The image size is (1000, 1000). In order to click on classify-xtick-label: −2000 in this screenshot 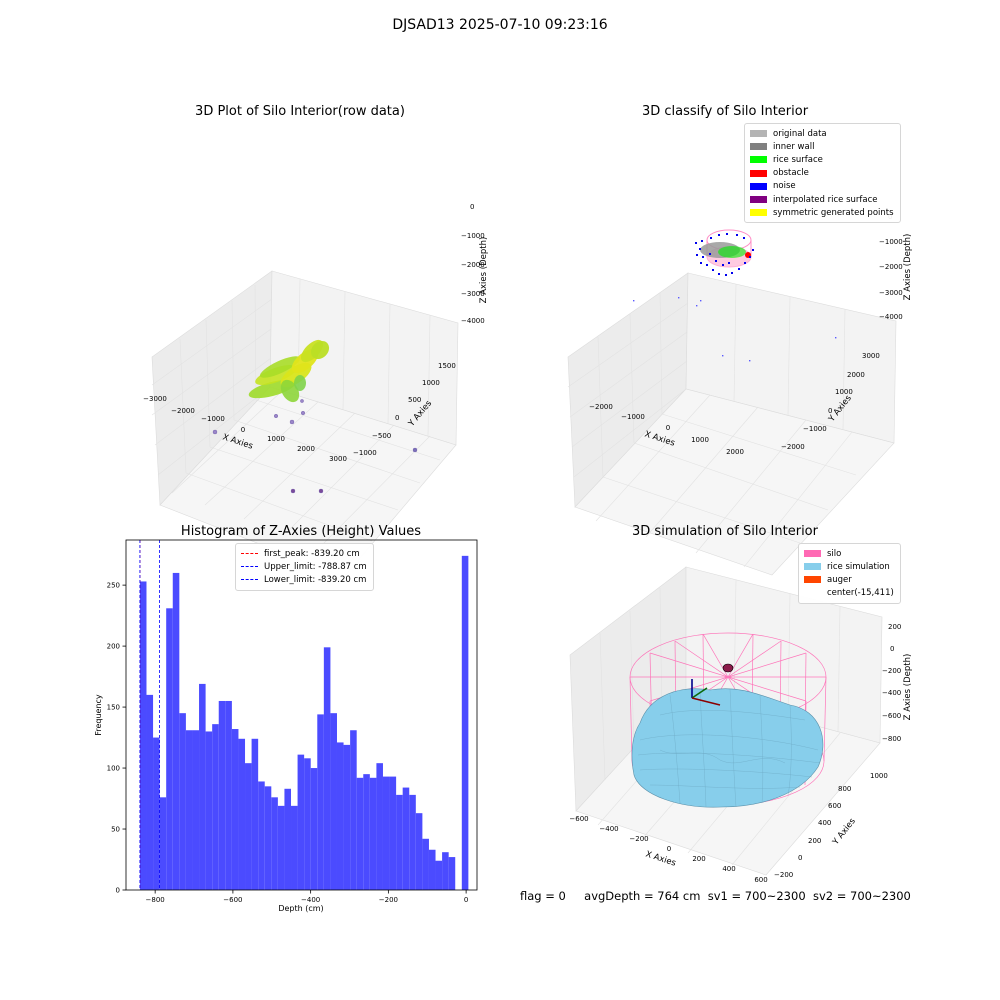, I will do `click(601, 407)`.